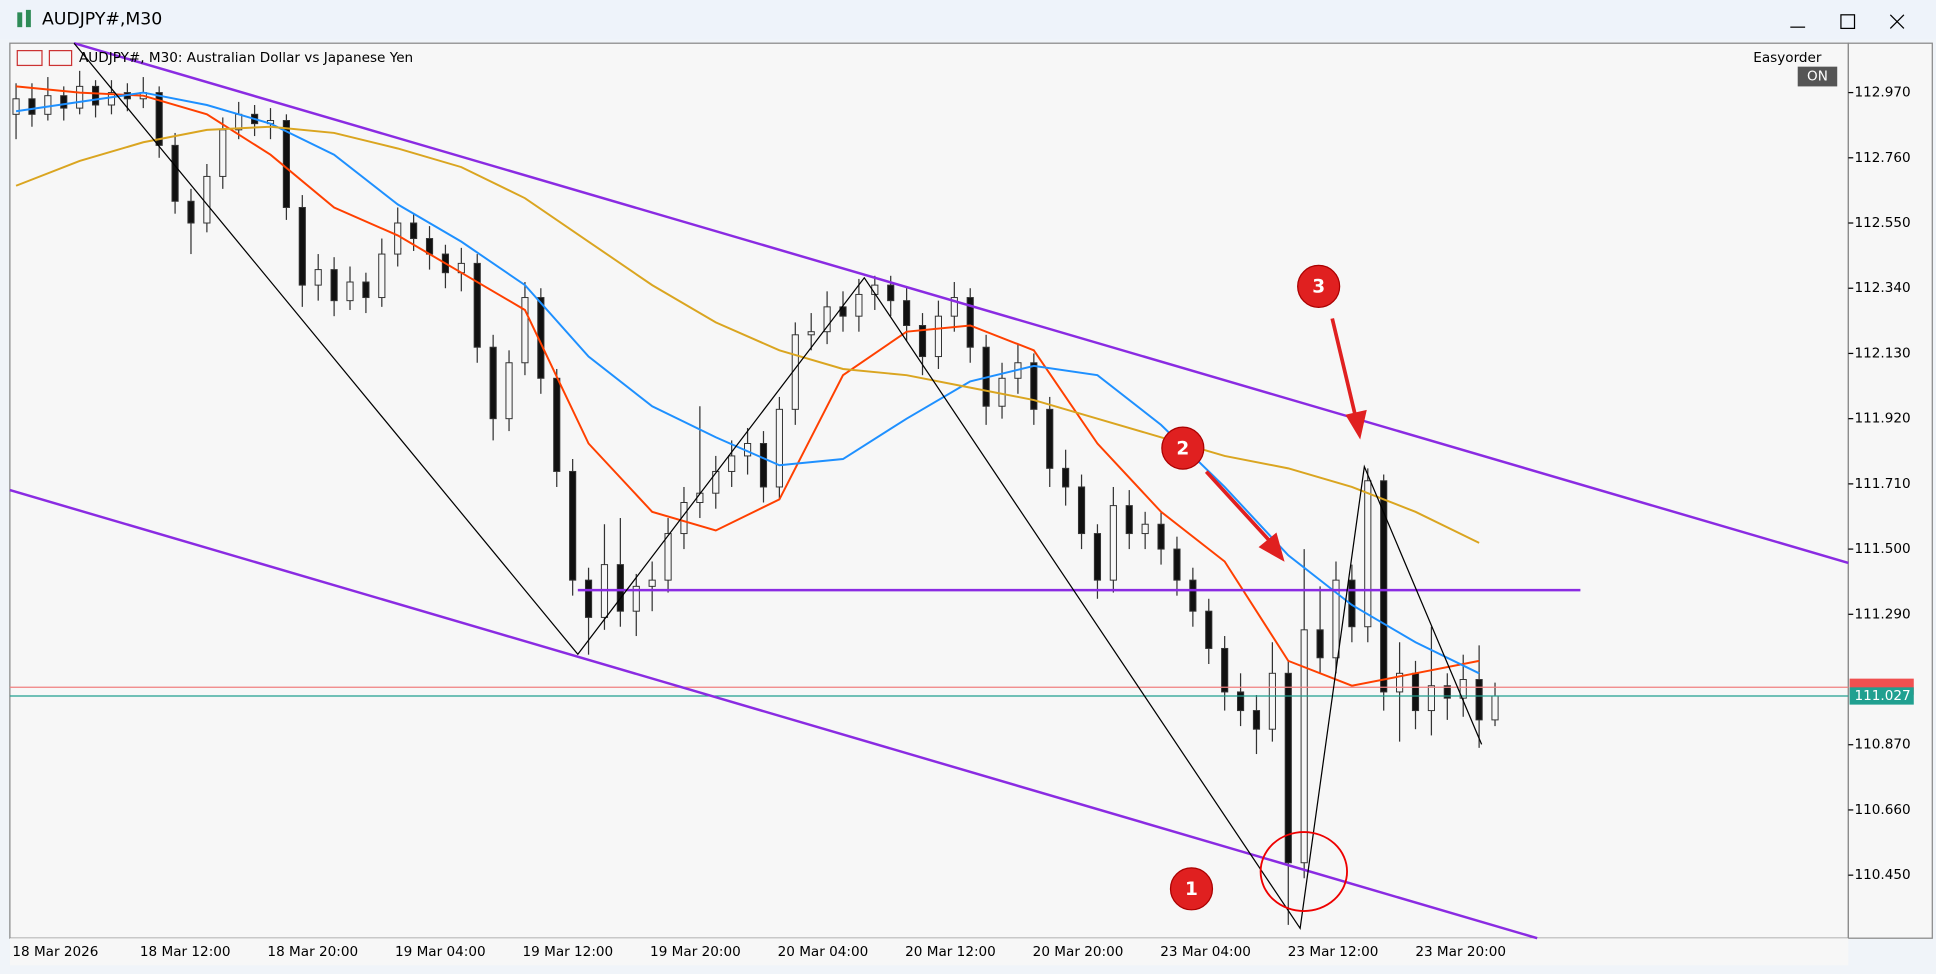 The width and height of the screenshot is (1936, 978). I want to click on y-tick-label: 112.760, so click(1883, 158).